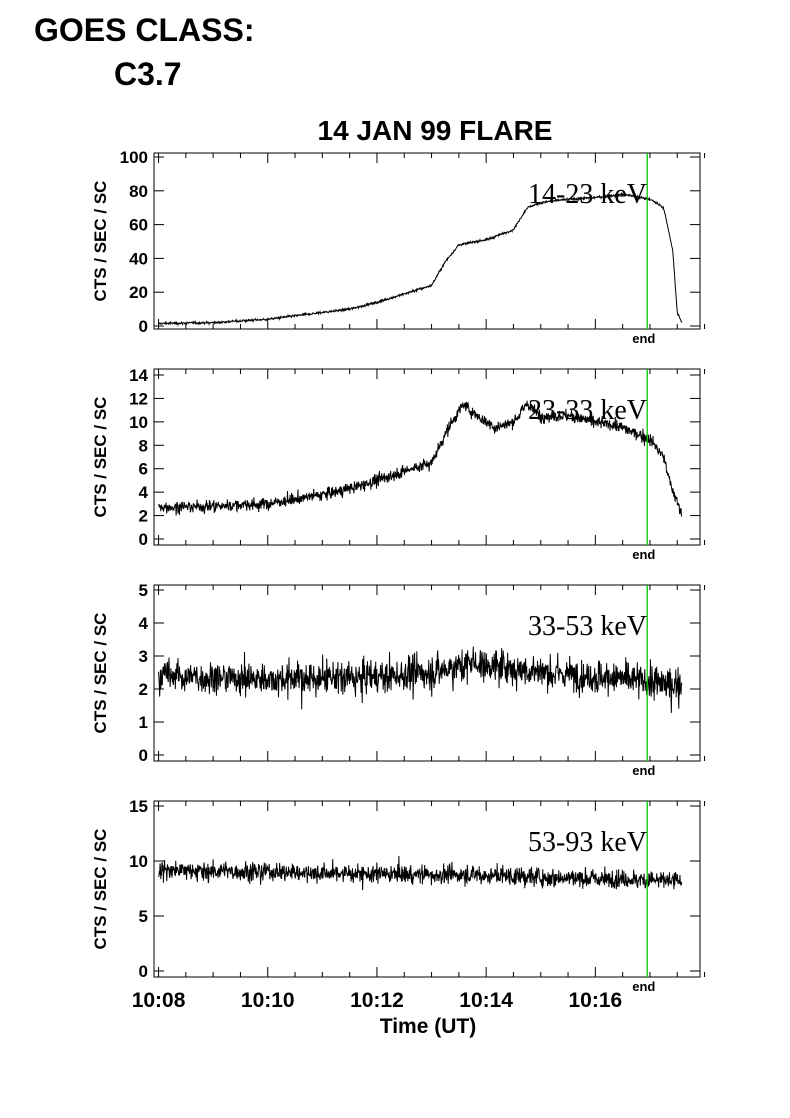 This screenshot has width=790, height=1118. Describe the element at coordinates (159, 1000) in the screenshot. I see `x-tick-label: 10:08` at that location.